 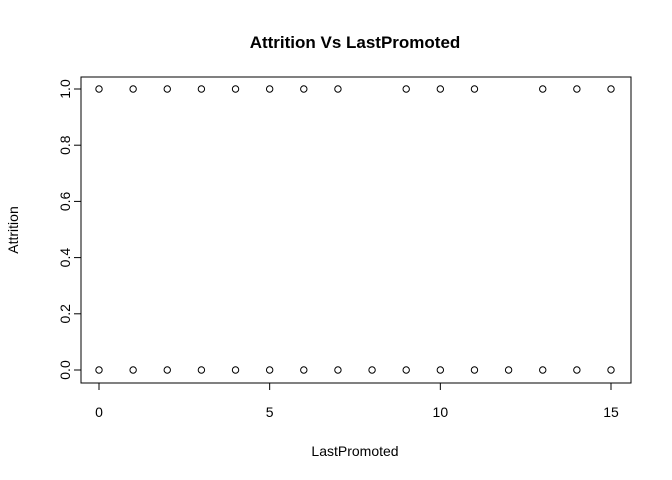 I want to click on y-tick-label: 0.0, so click(x=65, y=370).